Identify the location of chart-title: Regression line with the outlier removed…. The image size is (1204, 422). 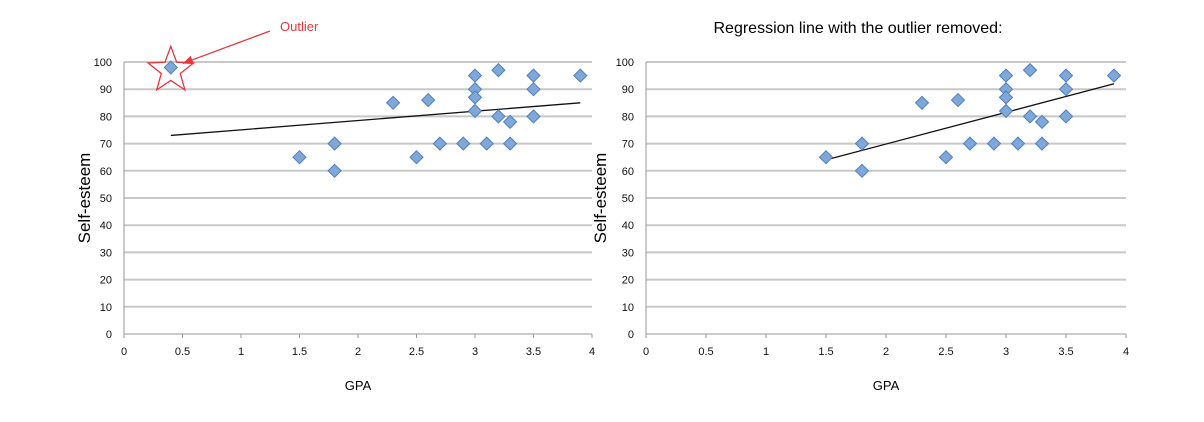
(857, 28).